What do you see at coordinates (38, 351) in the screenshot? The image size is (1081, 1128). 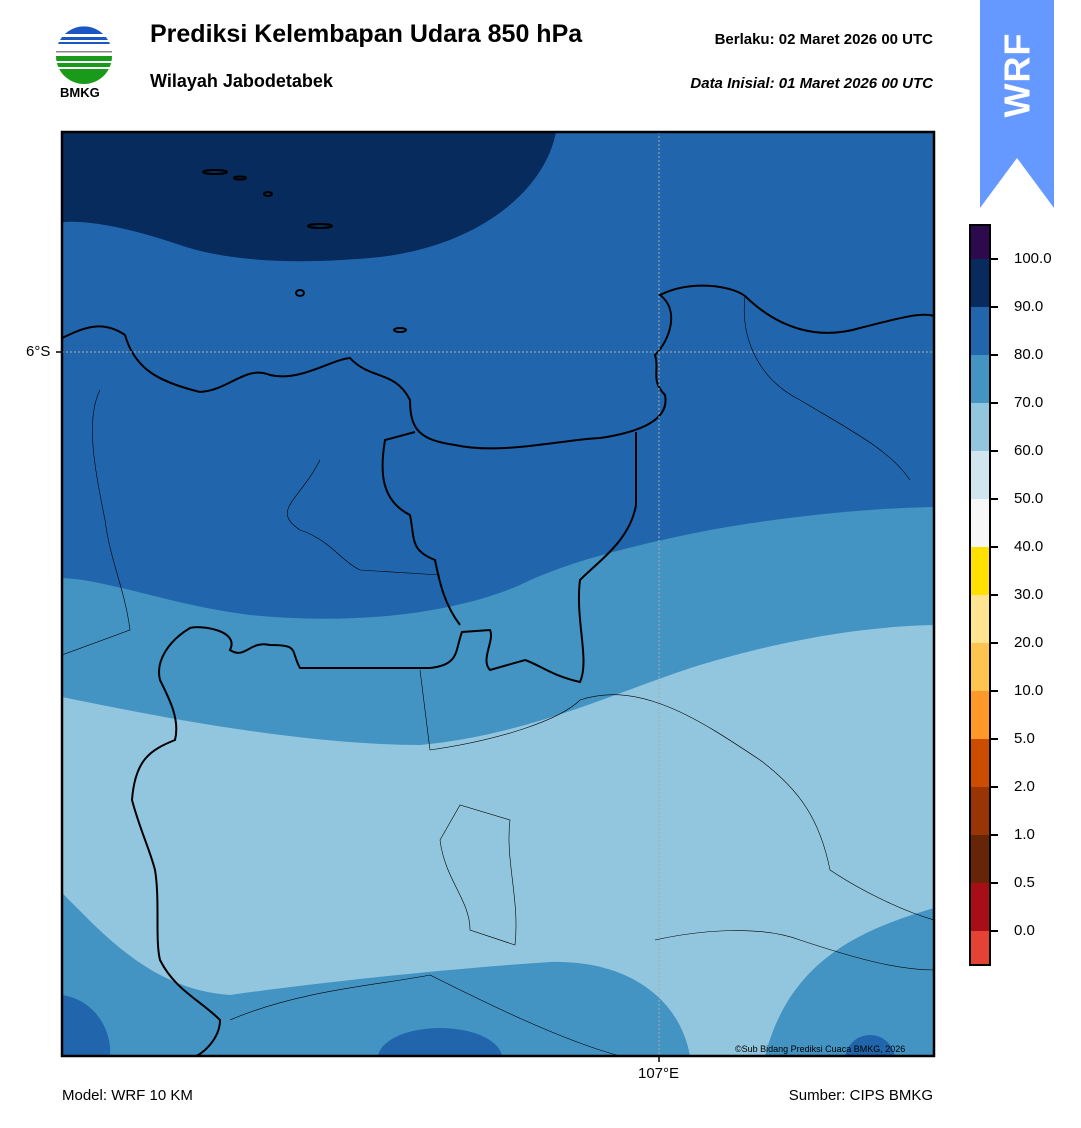 I see `latitude-label: 6°S` at bounding box center [38, 351].